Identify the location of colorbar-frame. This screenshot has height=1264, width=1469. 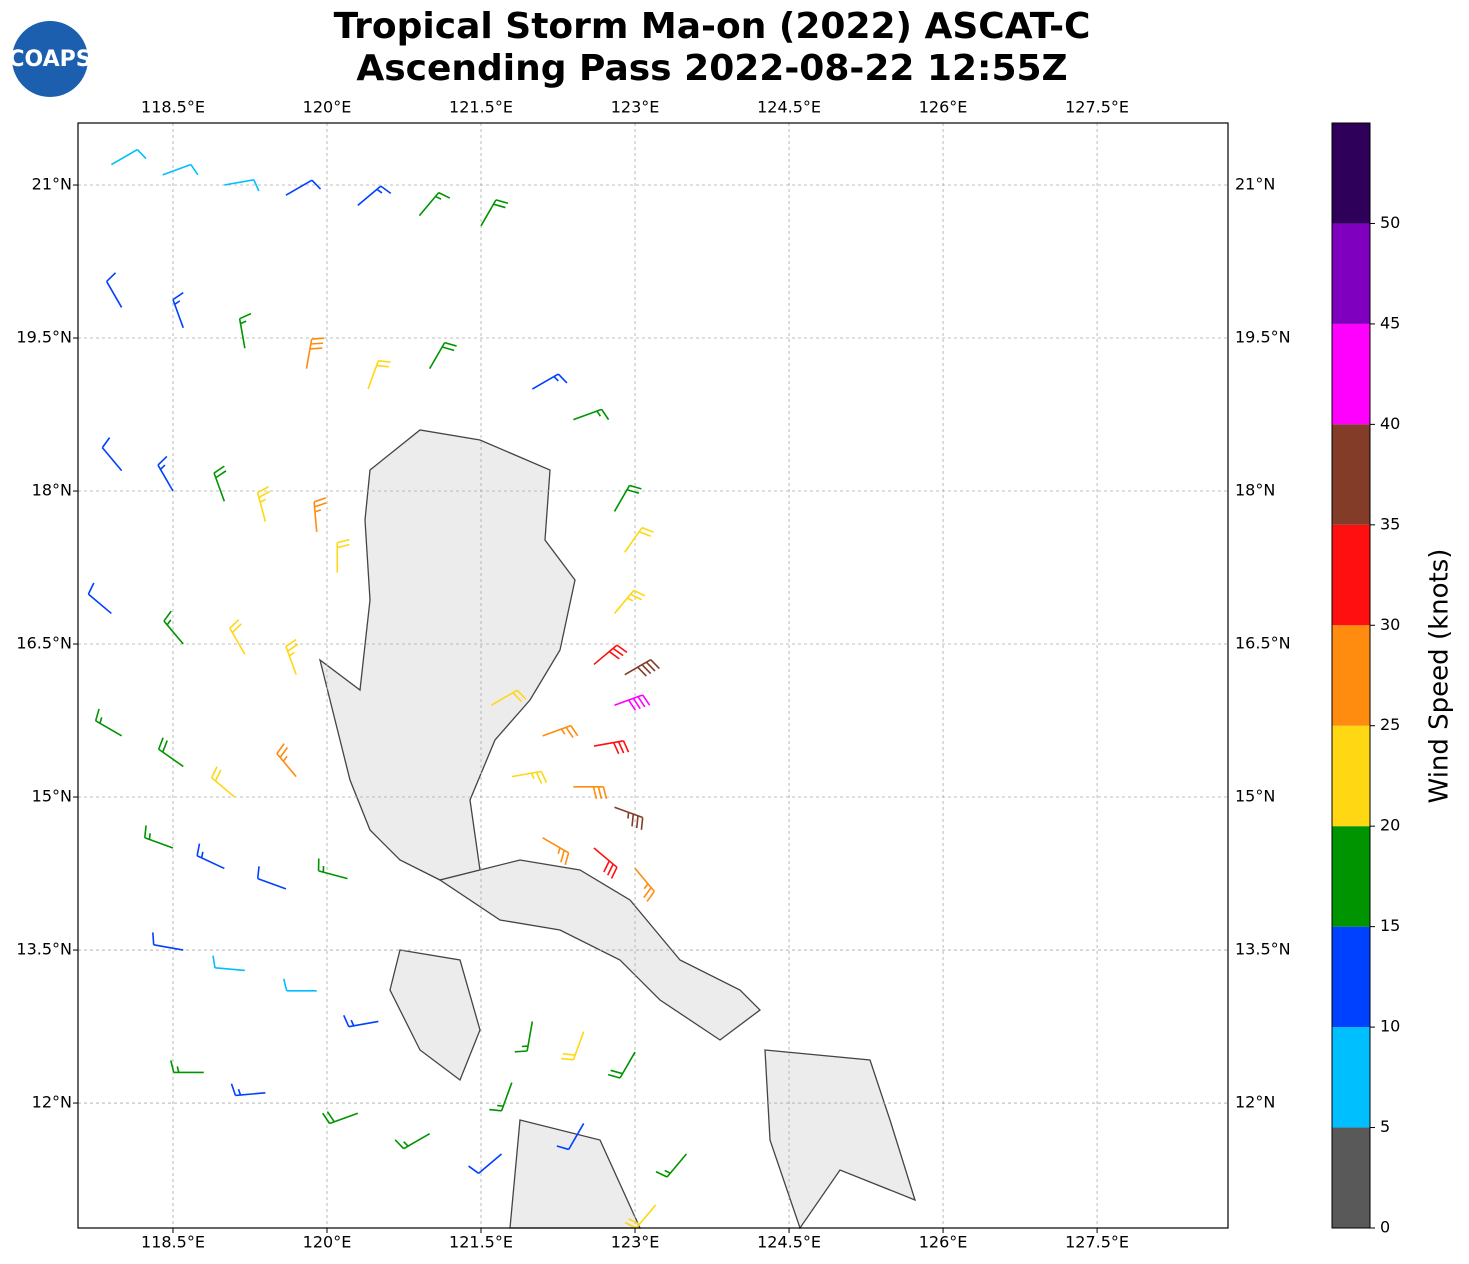
(1351, 675).